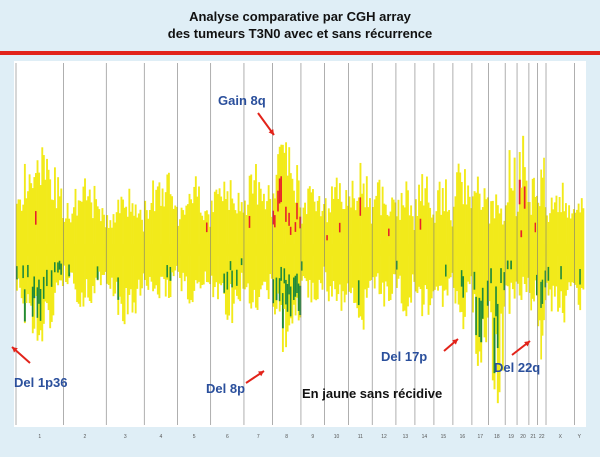 Image resolution: width=600 pixels, height=457 pixels. What do you see at coordinates (312, 437) in the screenshot?
I see `x-tick-9: 9` at bounding box center [312, 437].